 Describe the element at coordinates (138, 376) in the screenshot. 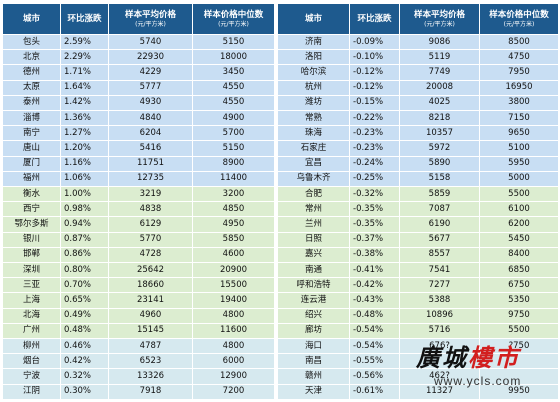

I see `table-row: 宁波 0.32% 13326 12900` at that location.